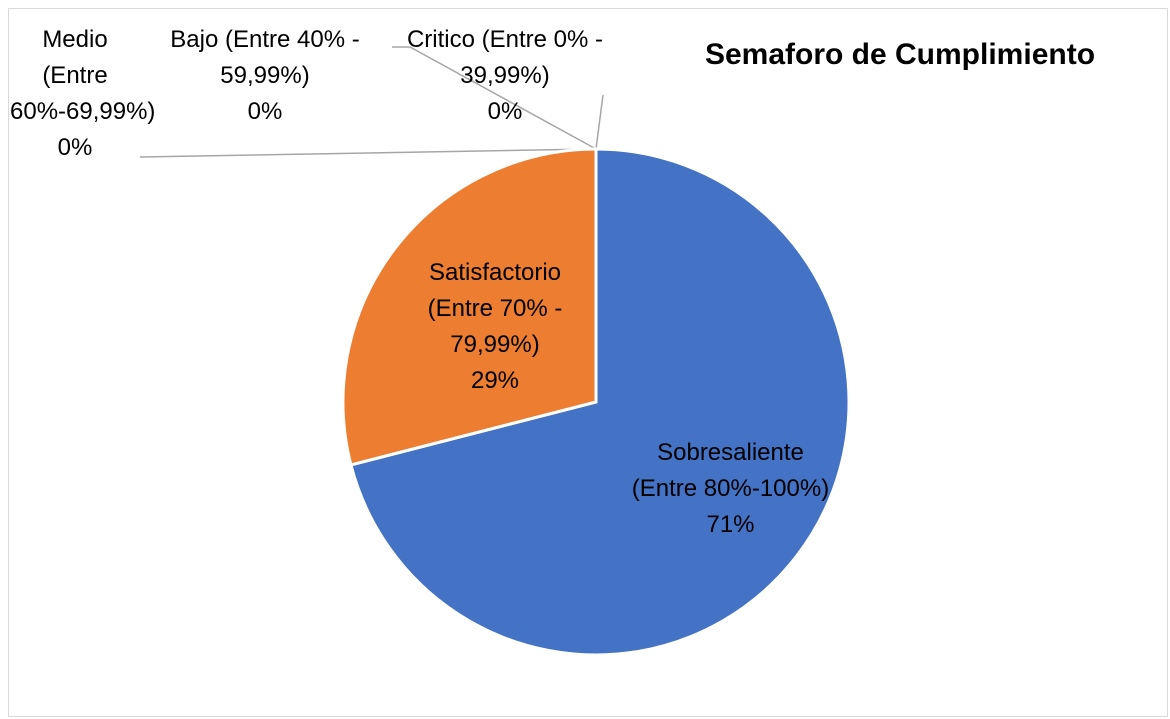  I want to click on value-label: 29%, so click(495, 380).